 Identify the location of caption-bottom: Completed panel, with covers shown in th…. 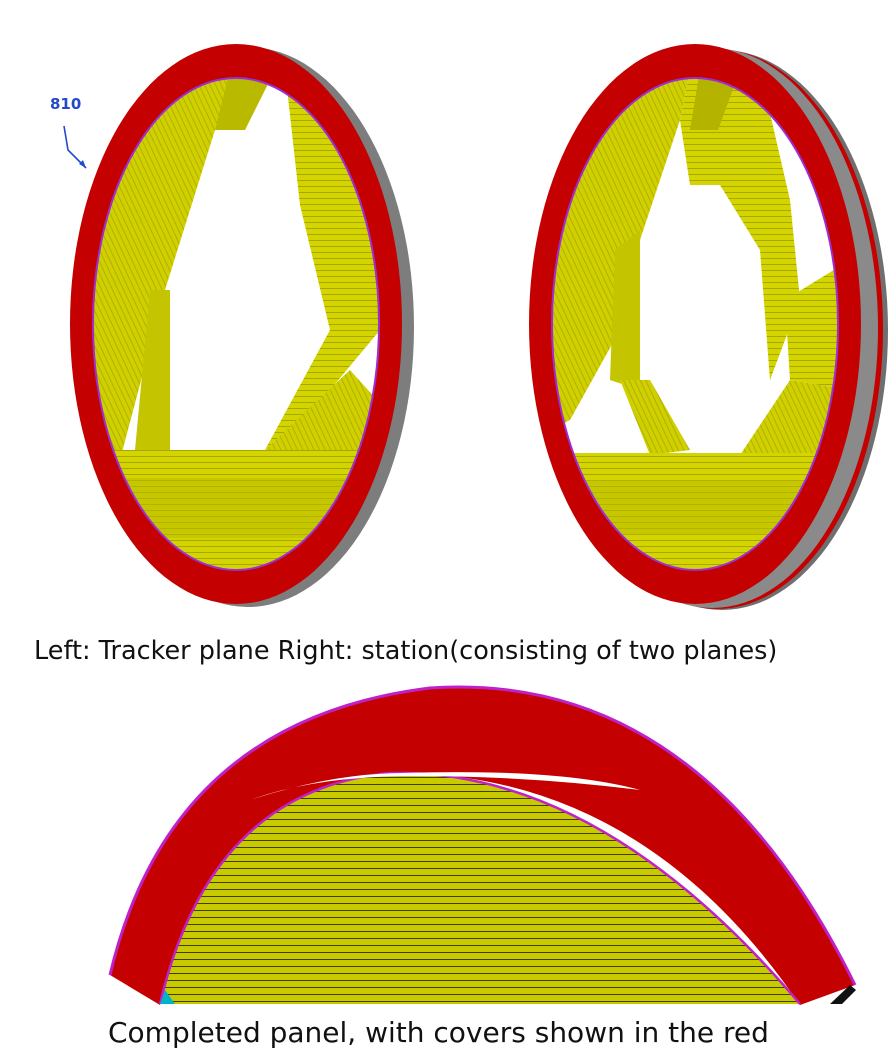
(438, 1032).